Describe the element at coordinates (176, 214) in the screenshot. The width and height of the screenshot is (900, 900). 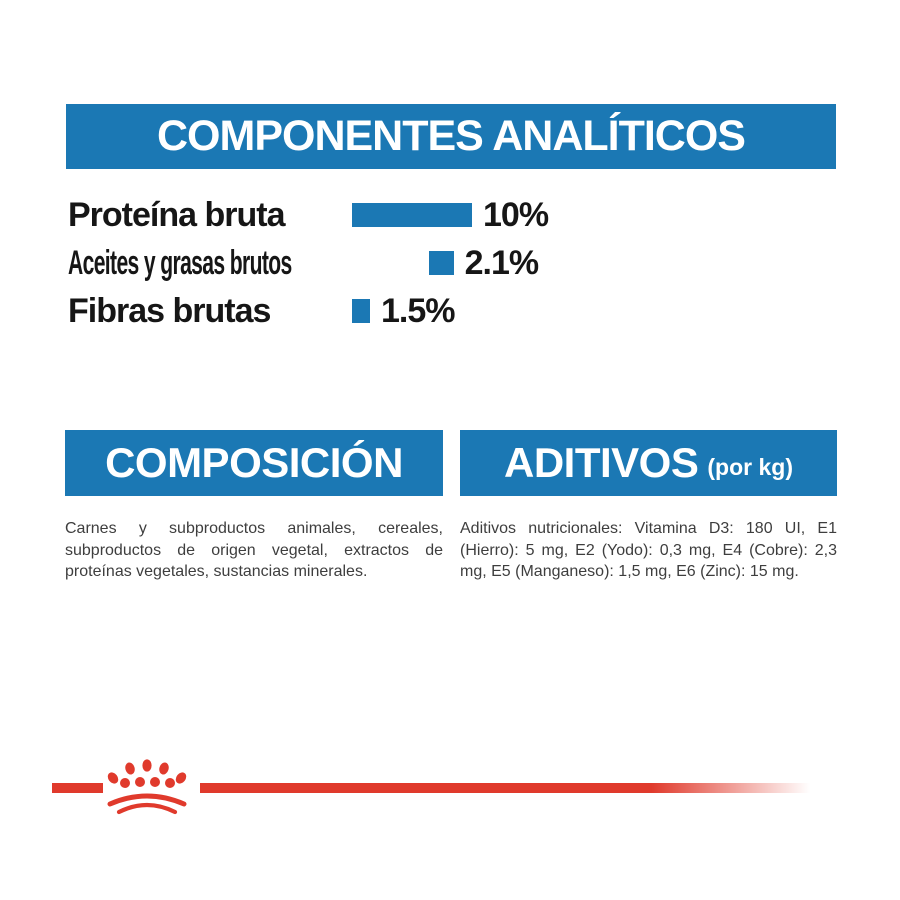
I see `chart-category-label: Proteína bruta` at that location.